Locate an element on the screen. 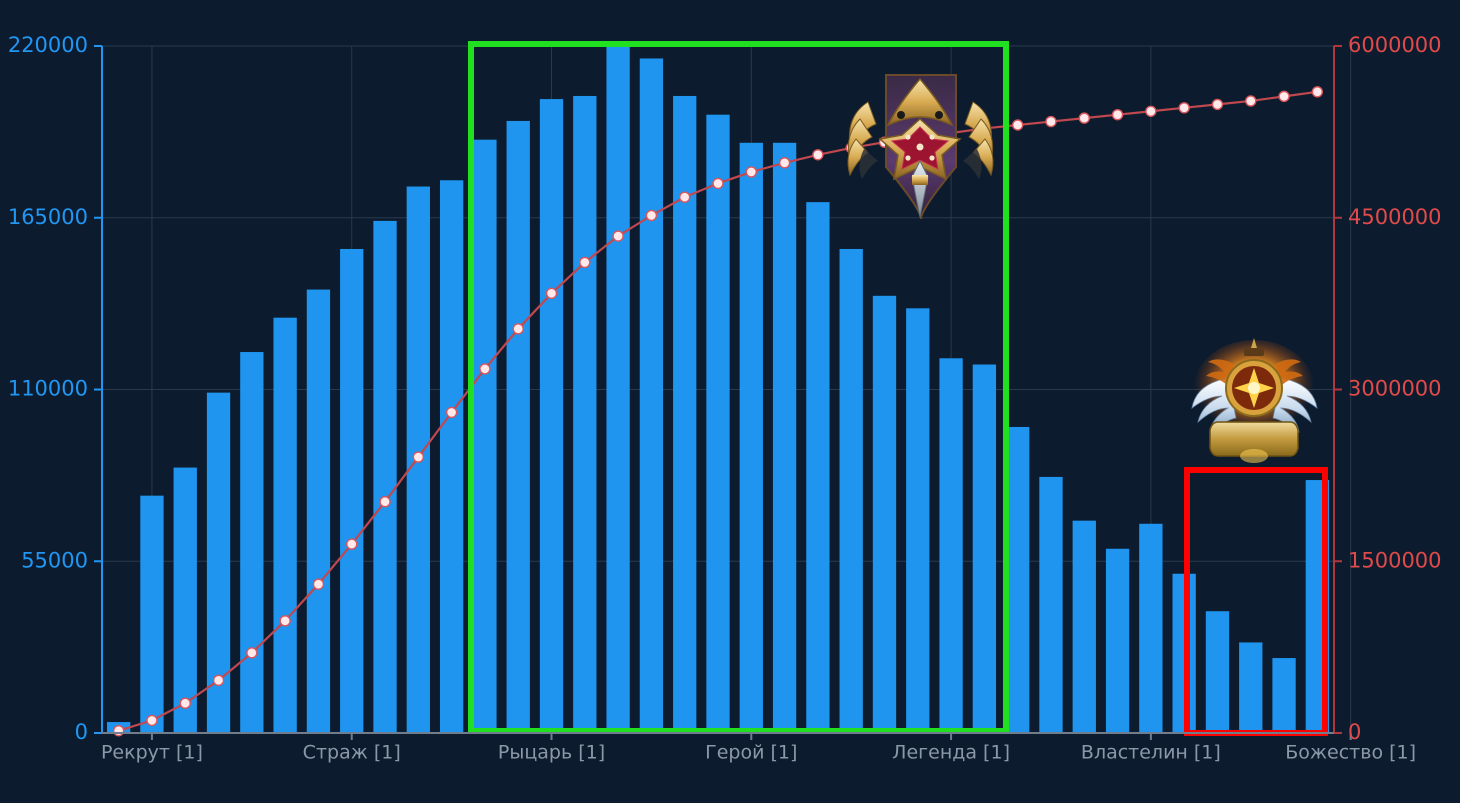 Image resolution: width=1460 pixels, height=803 pixels. x-category-label: Рекрут [1] is located at coordinates (152, 753).